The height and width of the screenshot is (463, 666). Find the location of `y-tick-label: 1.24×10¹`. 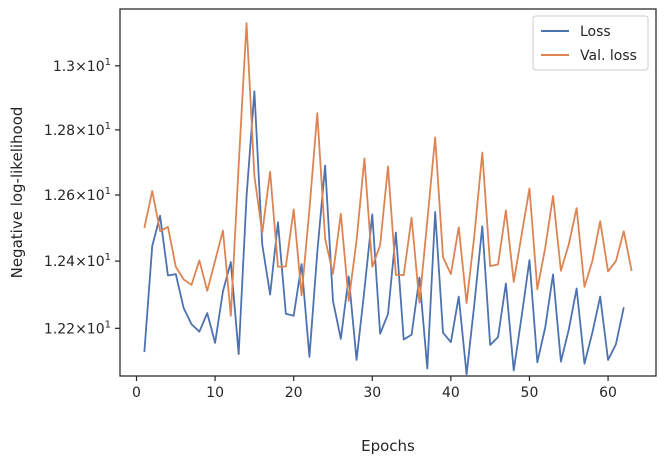

y-tick-label: 1.24×10¹ is located at coordinates (77, 261).